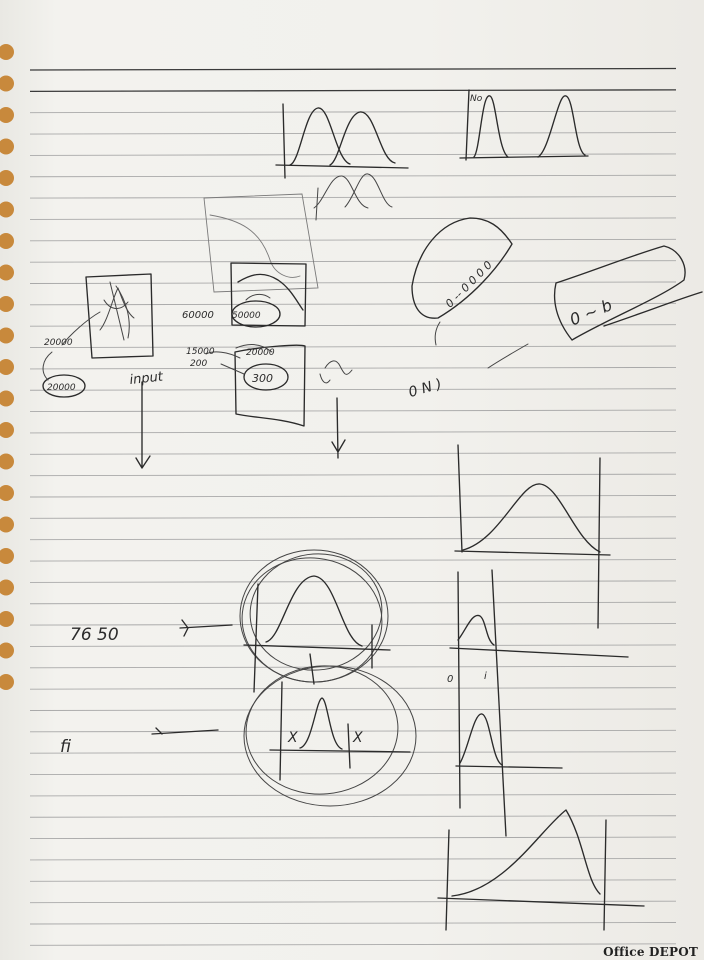 This screenshot has height=960, width=704. Describe the element at coordinates (260, 353) in the screenshot. I see `label-20000-c: 20000` at that location.